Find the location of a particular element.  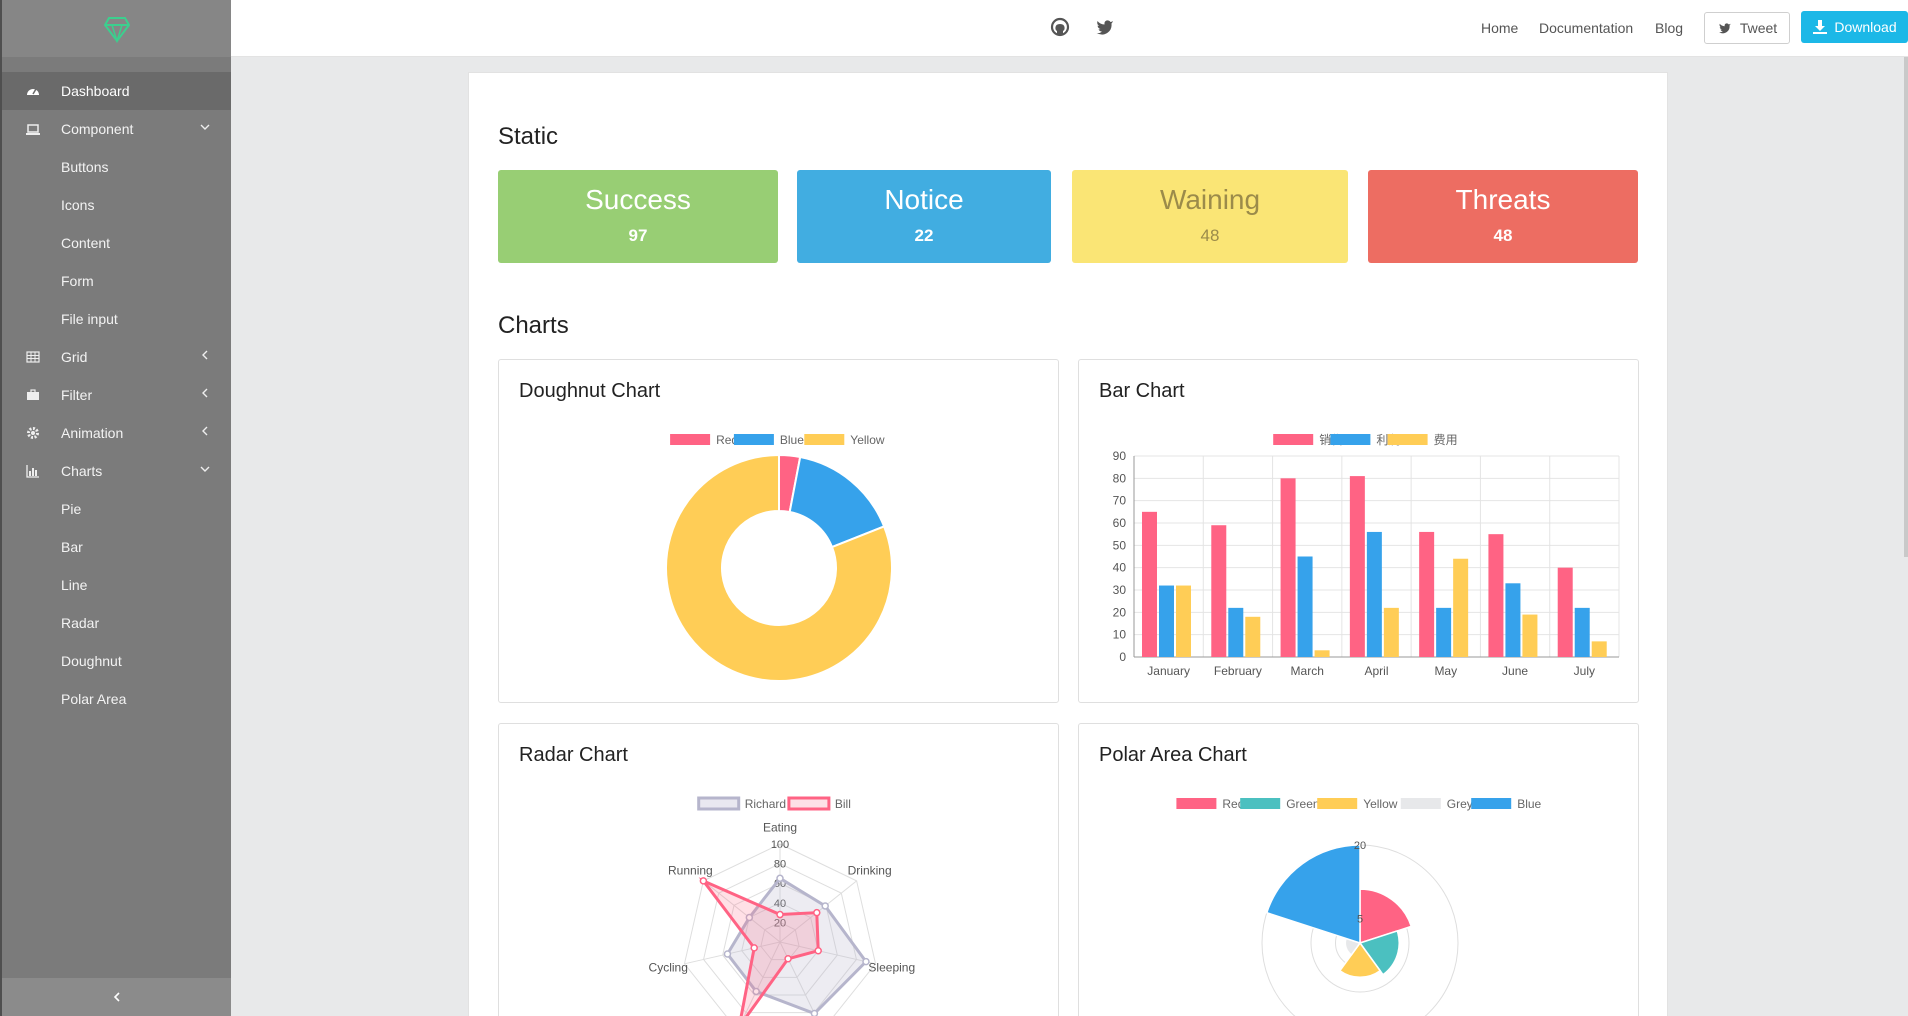

stat-card-threats: Threats 48 is located at coordinates (1503, 216).